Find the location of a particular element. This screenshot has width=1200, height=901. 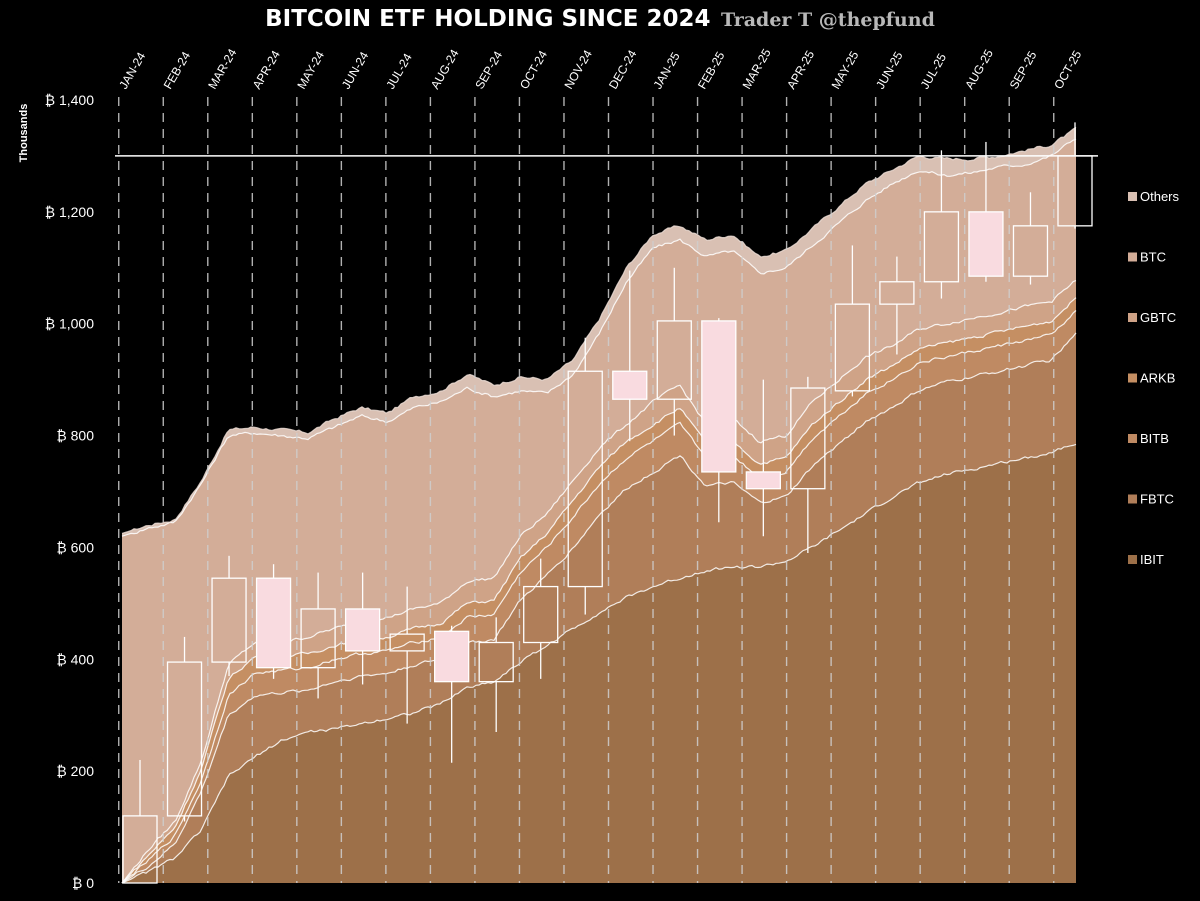

x-tick-label-jun-25: JUN-25 is located at coordinates (889, 70).